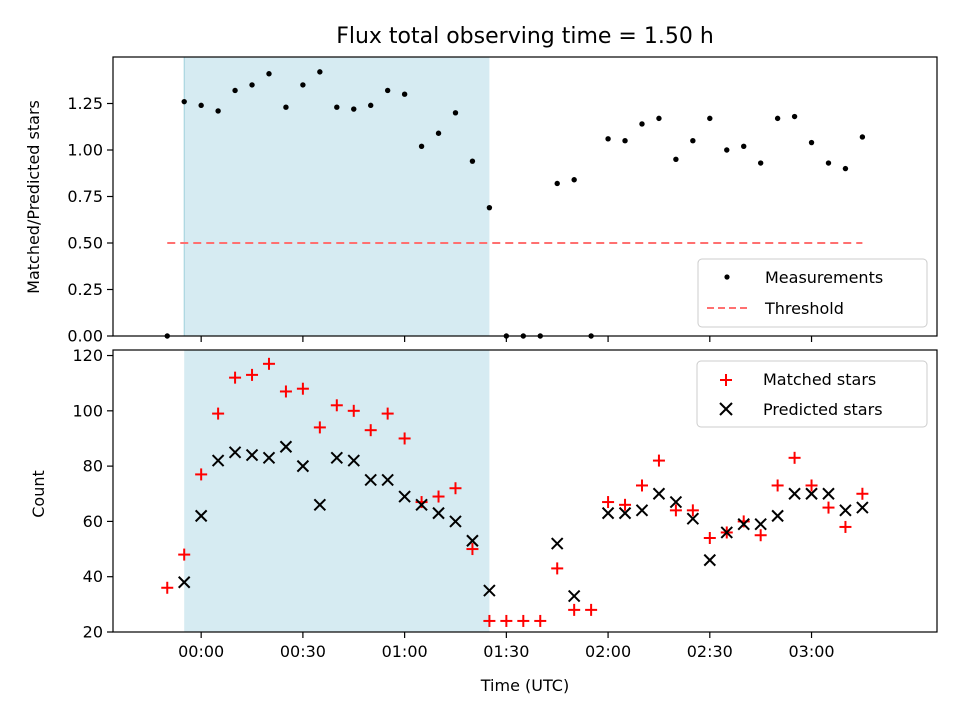 The width and height of the screenshot is (960, 720). Describe the element at coordinates (85, 196) in the screenshot. I see `top-y-tick-label: 0.75` at that location.